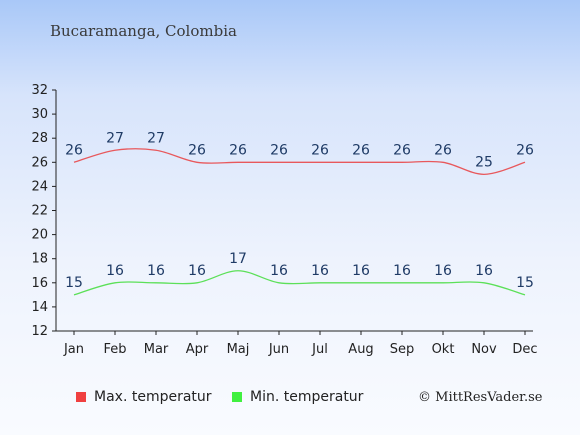 This screenshot has width=580, height=435. Describe the element at coordinates (39, 138) in the screenshot. I see `y-tick-label: 28` at that location.